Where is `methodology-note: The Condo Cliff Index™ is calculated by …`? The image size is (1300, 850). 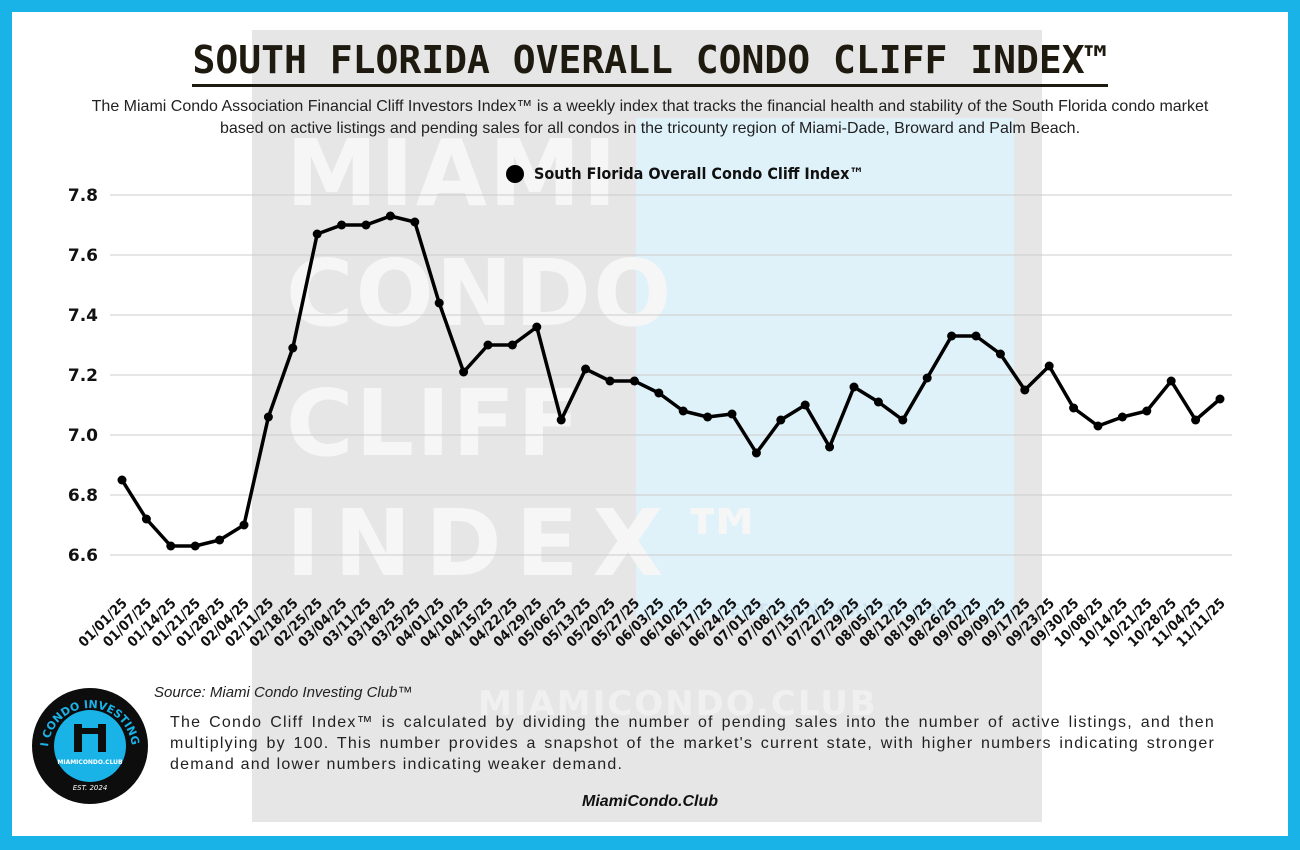 methodology-note: The Condo Cliff Index™ is calculated by … is located at coordinates (692, 743).